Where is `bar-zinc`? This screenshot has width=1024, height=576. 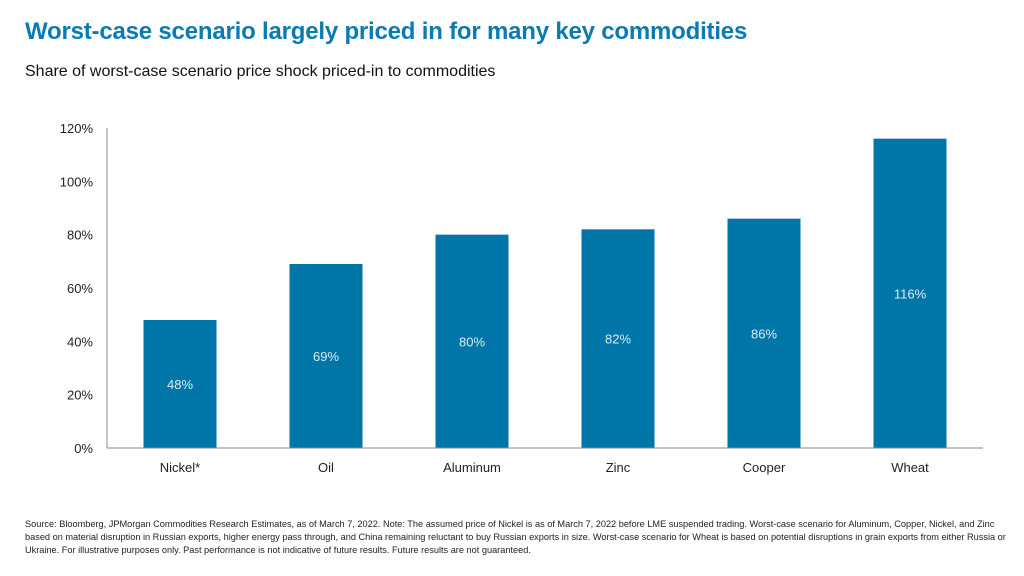
bar-zinc is located at coordinates (618, 338).